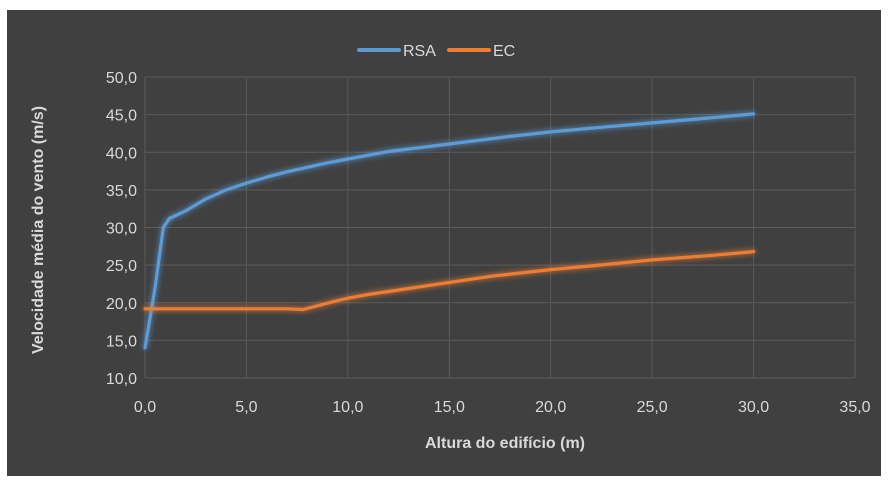 The height and width of the screenshot is (484, 889). I want to click on y-tick-label: 45,0, so click(121, 116).